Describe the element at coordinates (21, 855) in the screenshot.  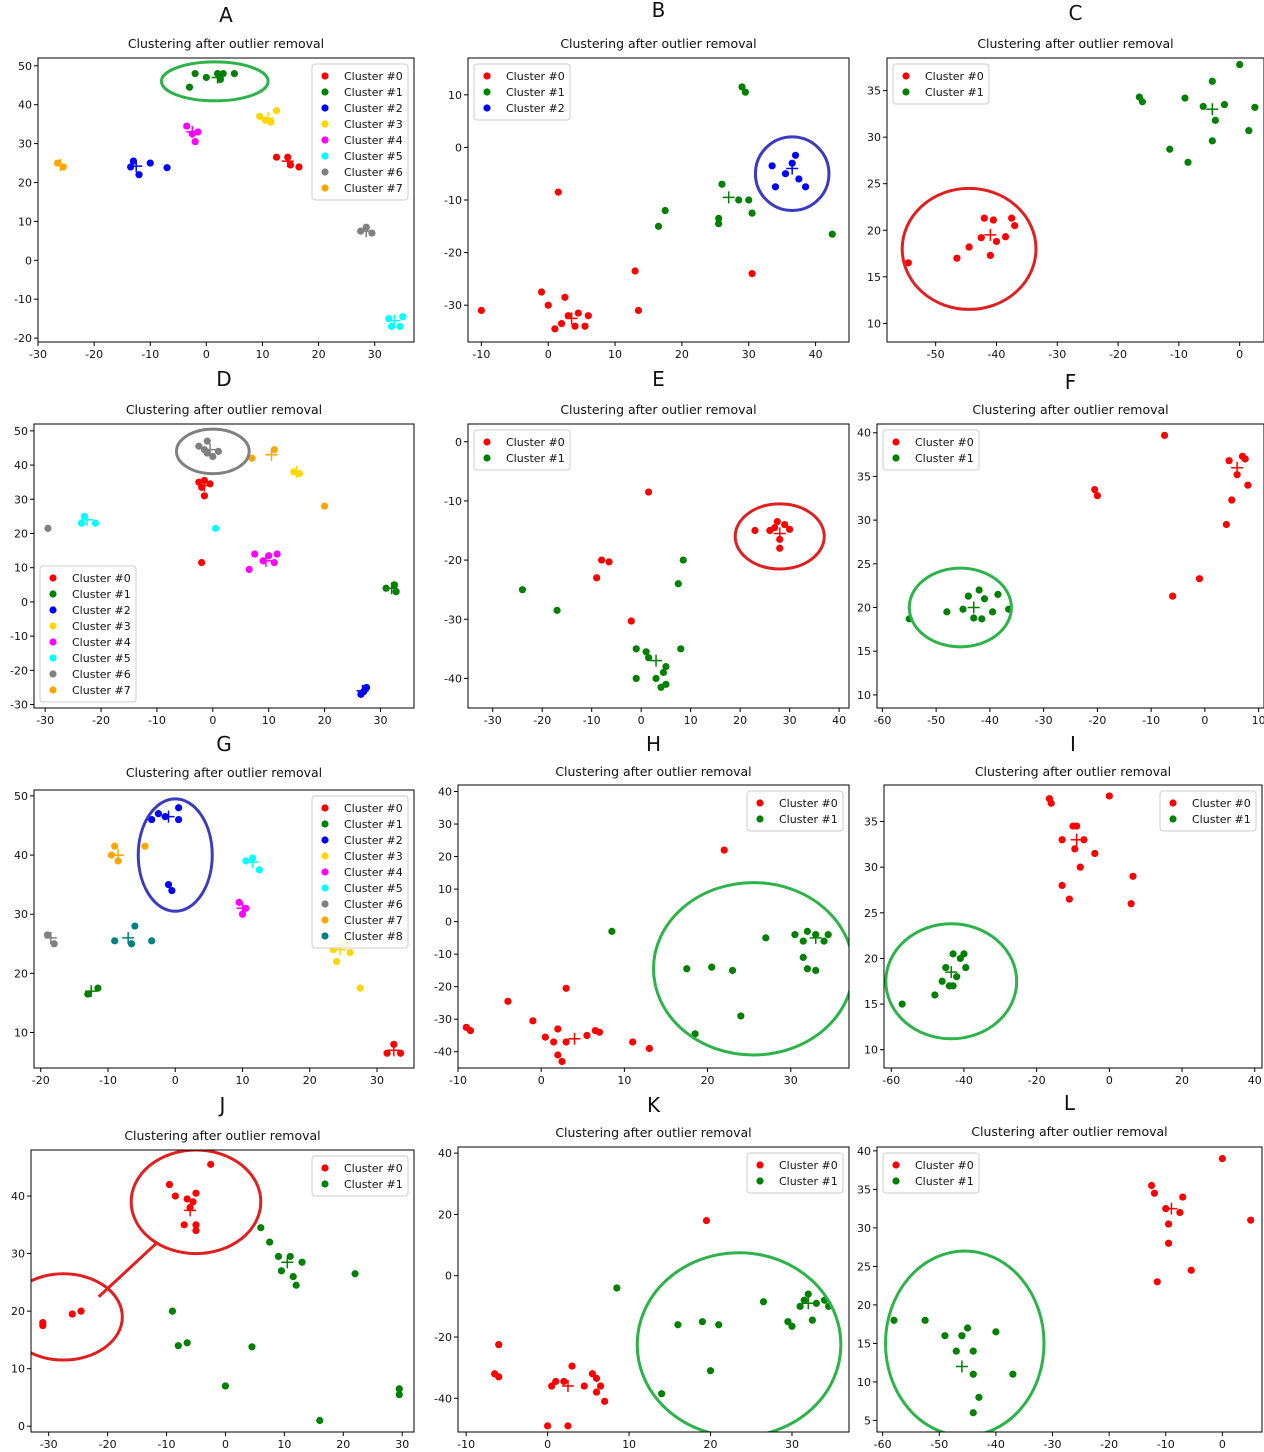
I see `y-tick-label: 40` at that location.